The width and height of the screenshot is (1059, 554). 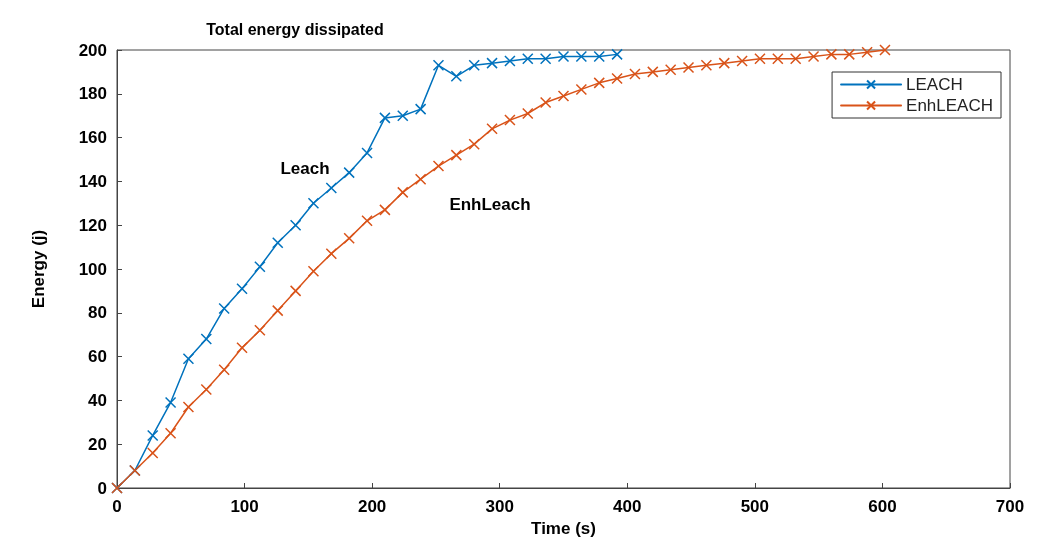 What do you see at coordinates (97, 444) in the screenshot?
I see `y-tick-label: 20` at bounding box center [97, 444].